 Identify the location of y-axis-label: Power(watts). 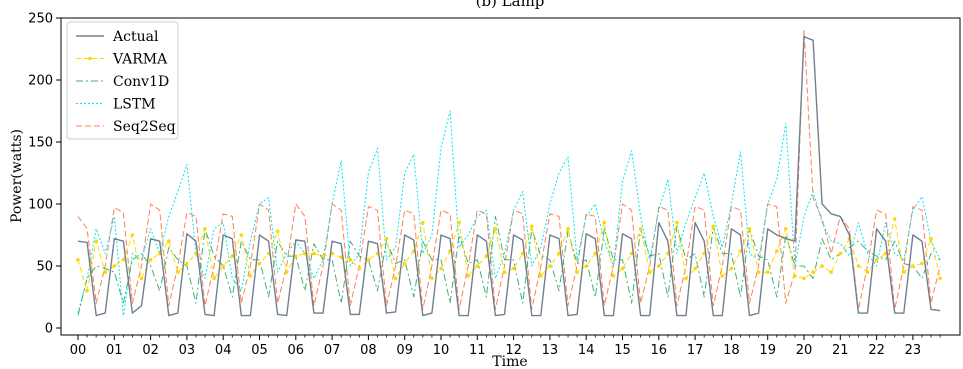
(17, 176).